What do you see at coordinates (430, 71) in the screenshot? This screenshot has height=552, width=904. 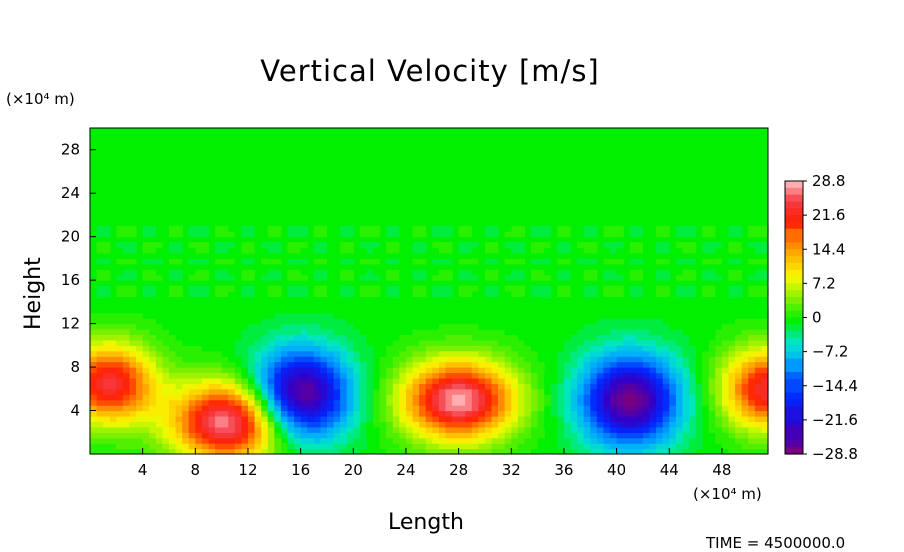 I see `chart-title: Vertical Velocity [m/s]` at bounding box center [430, 71].